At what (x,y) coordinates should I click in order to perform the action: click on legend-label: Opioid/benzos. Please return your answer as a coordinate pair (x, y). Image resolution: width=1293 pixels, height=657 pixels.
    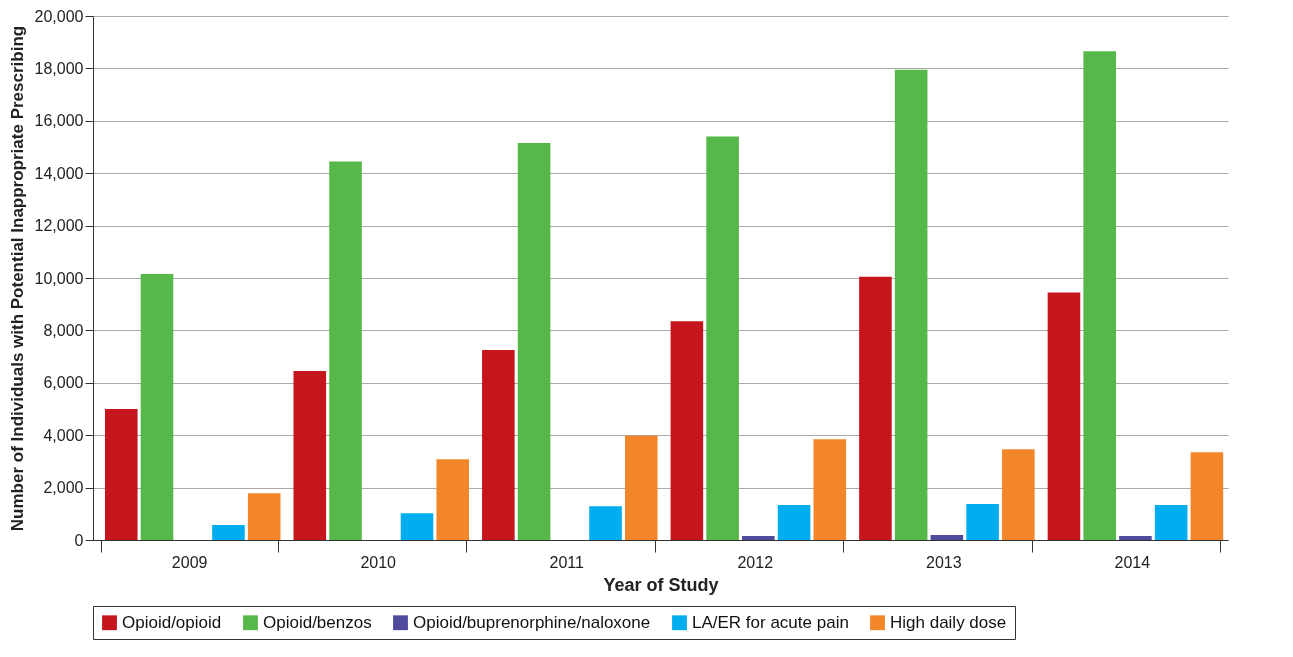
    Looking at the image, I should click on (317, 622).